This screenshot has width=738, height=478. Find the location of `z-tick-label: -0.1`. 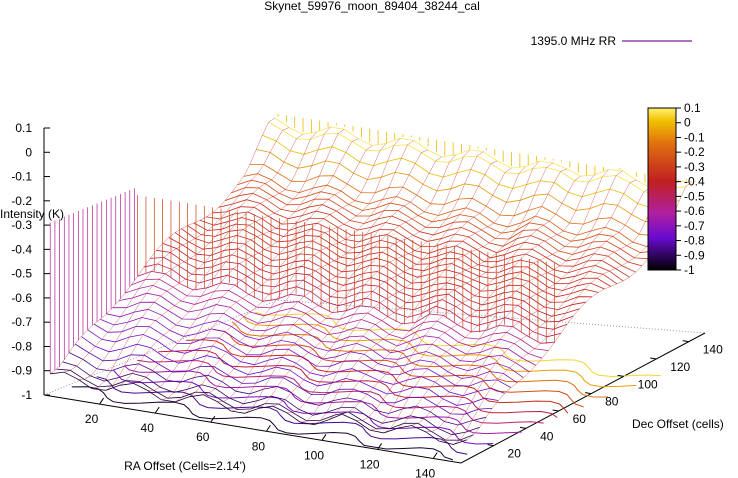

z-tick-label: -0.1 is located at coordinates (21, 177).